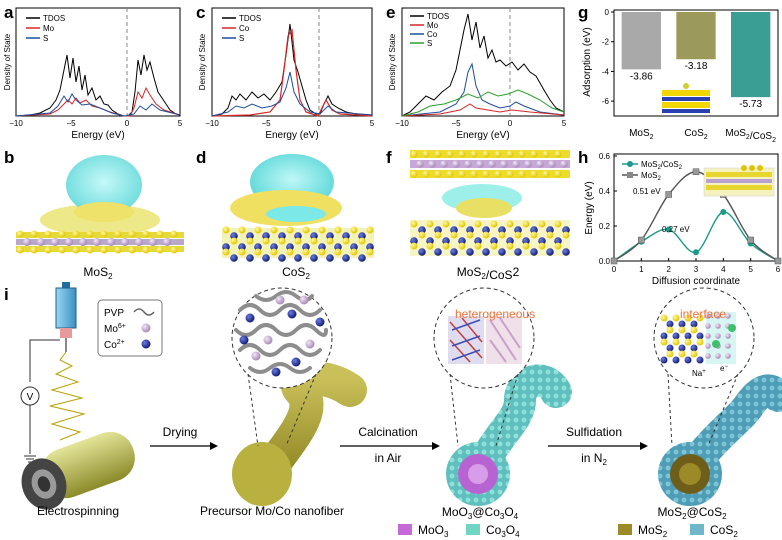 Image resolution: width=782 pixels, height=540 pixels. I want to click on arrow1-label: Drying, so click(180, 432).